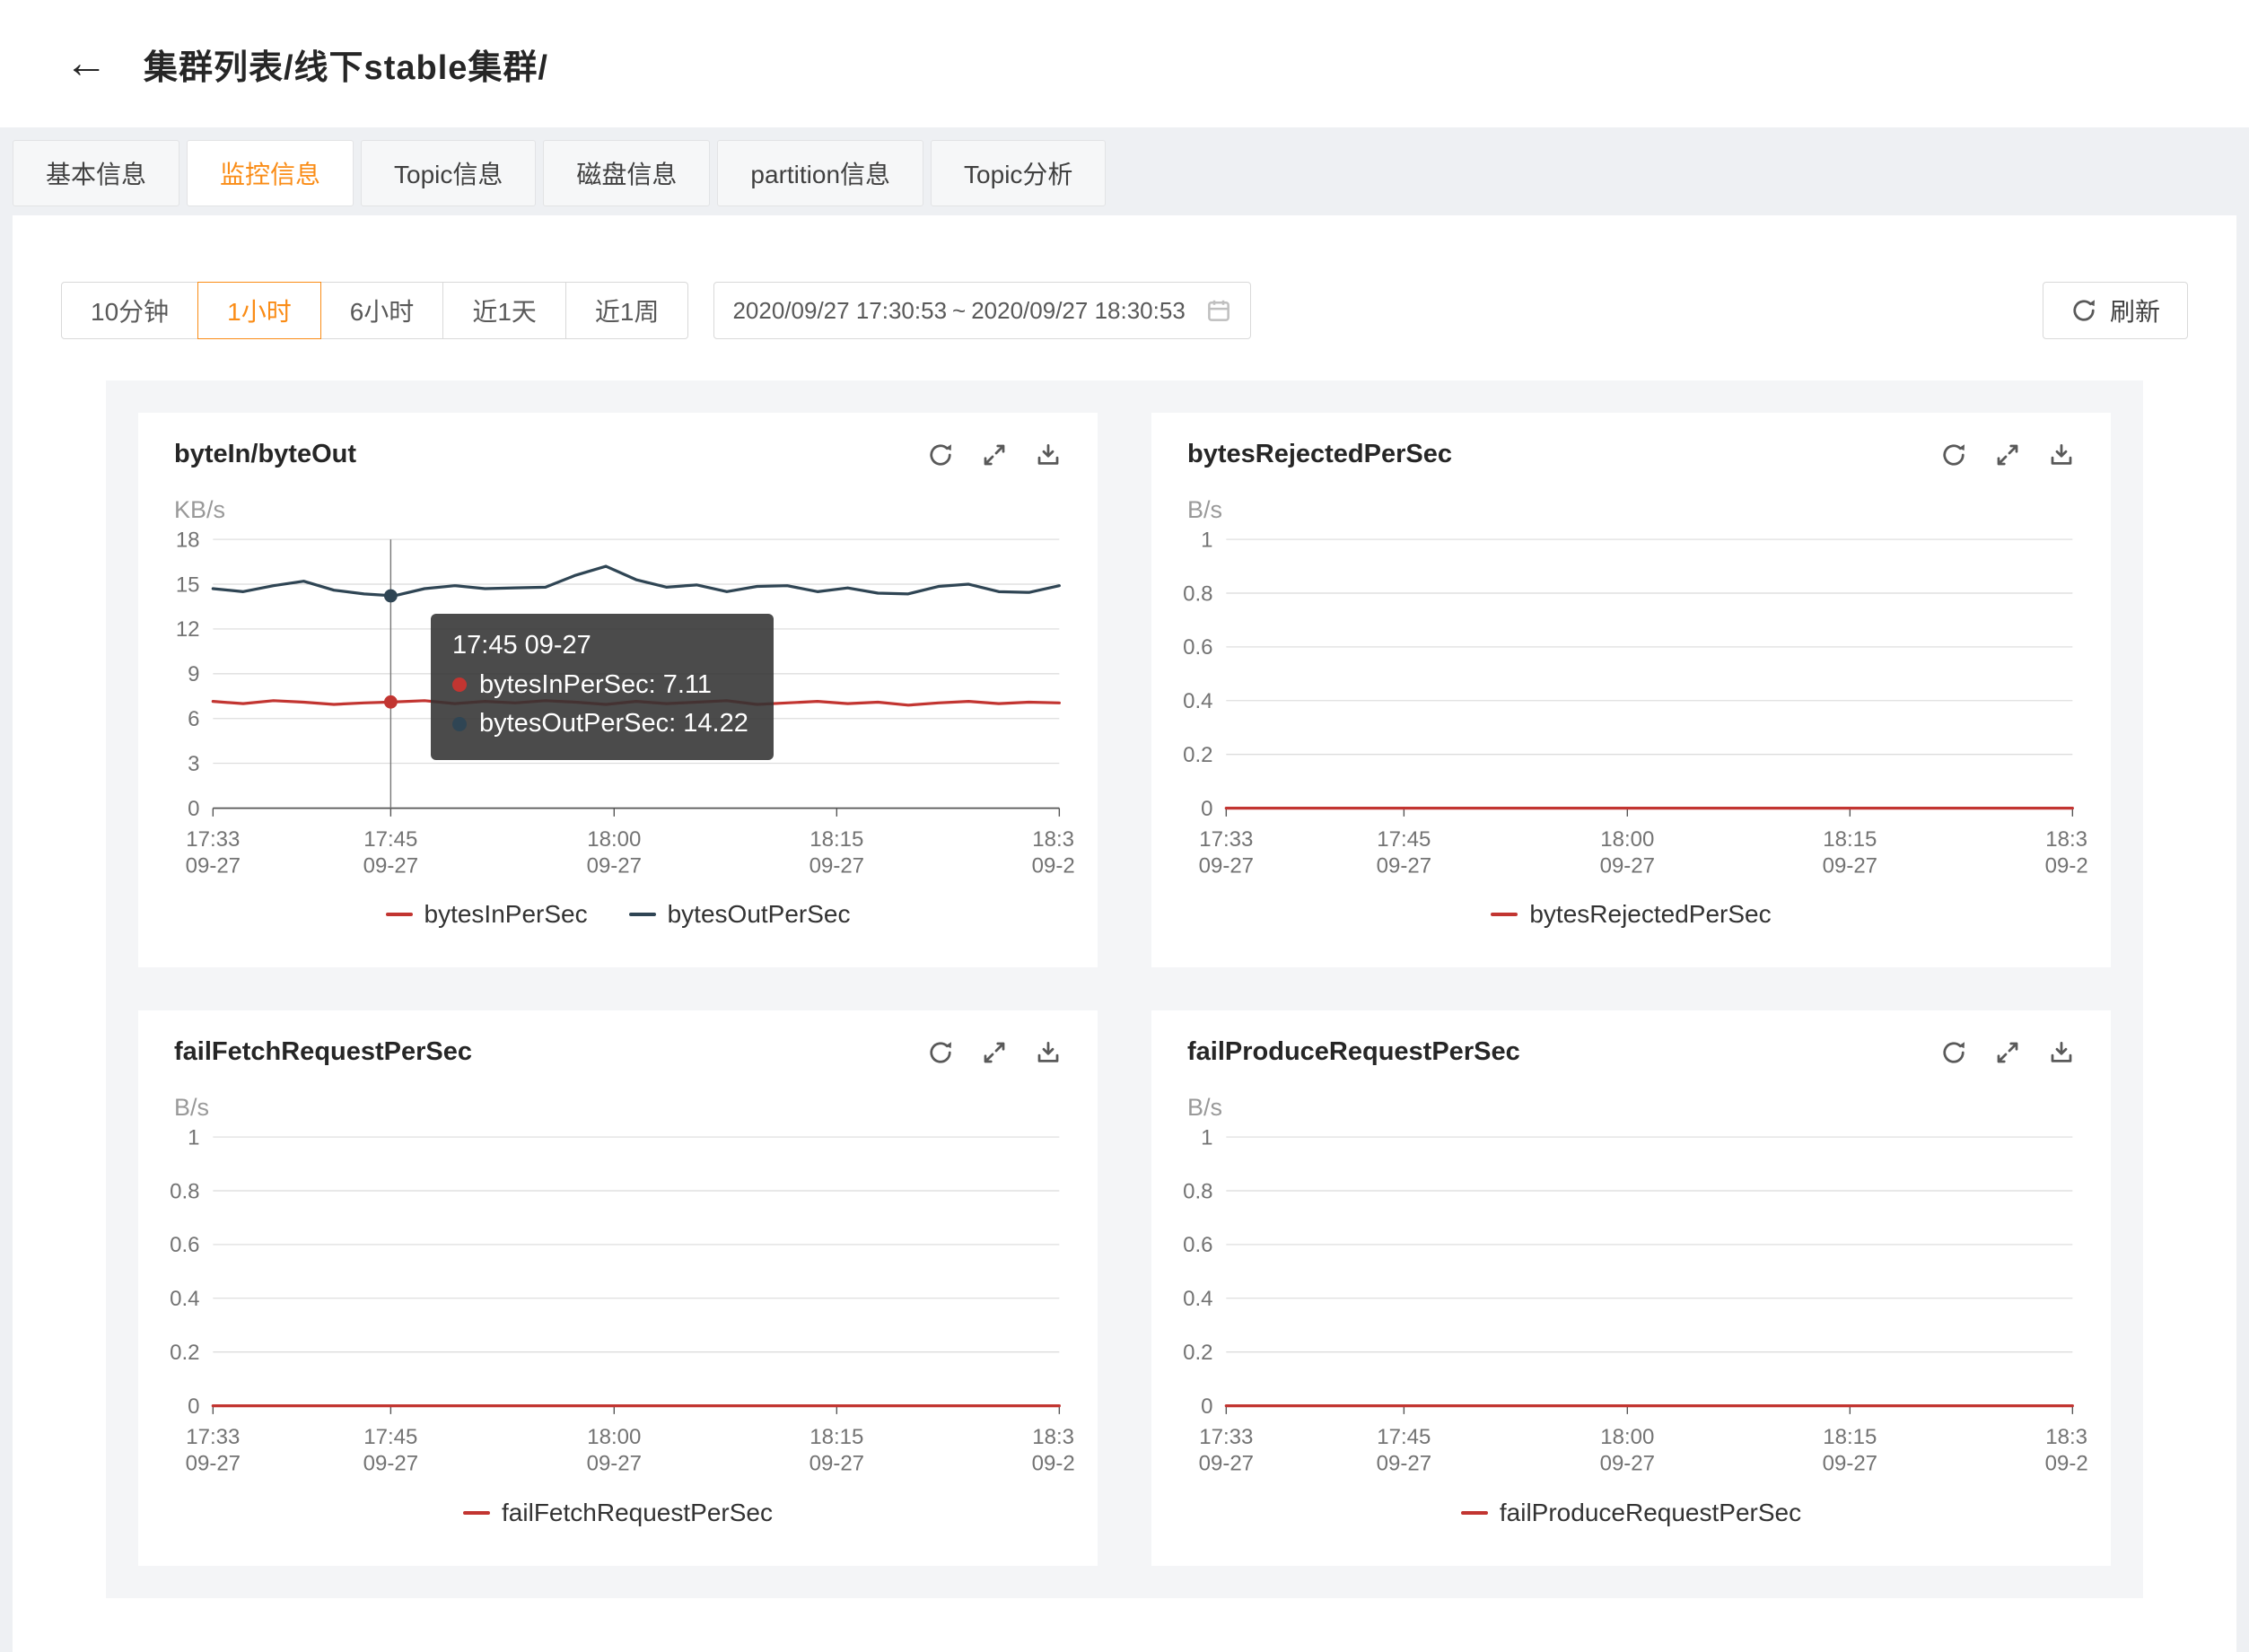  What do you see at coordinates (449, 173) in the screenshot?
I see `tab-topic-info: Topic信息` at bounding box center [449, 173].